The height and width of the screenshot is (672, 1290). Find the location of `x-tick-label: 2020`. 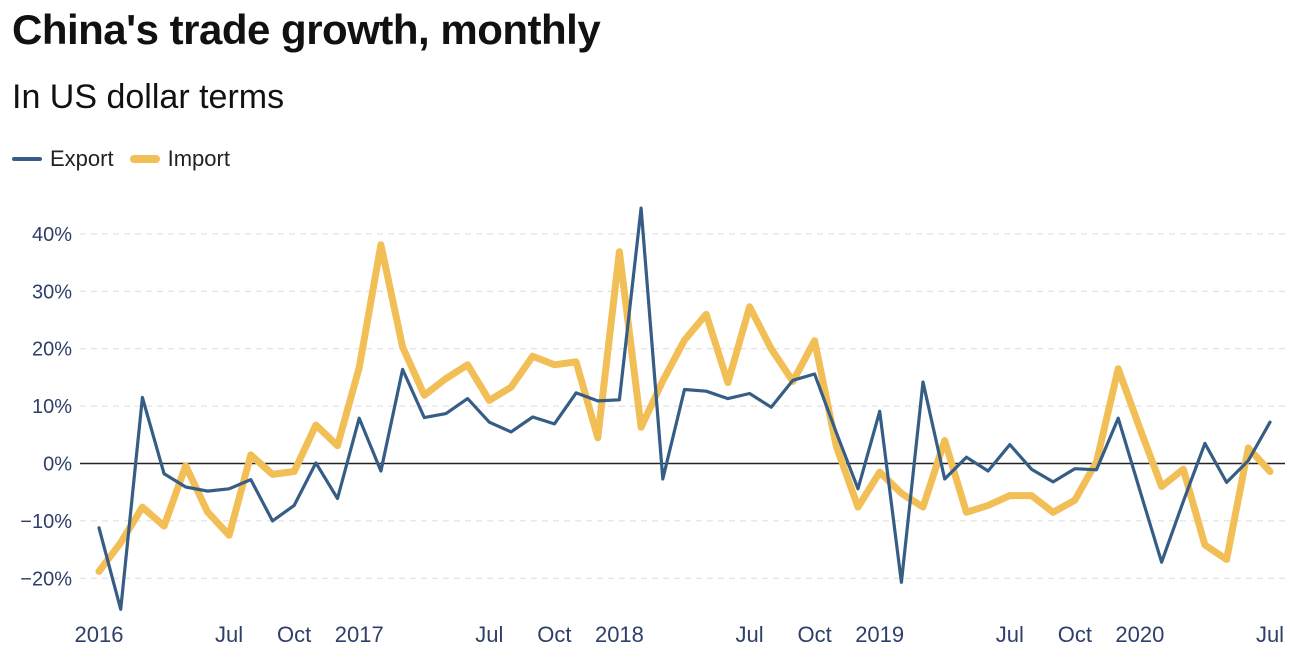

x-tick-label: 2020 is located at coordinates (1139, 634).